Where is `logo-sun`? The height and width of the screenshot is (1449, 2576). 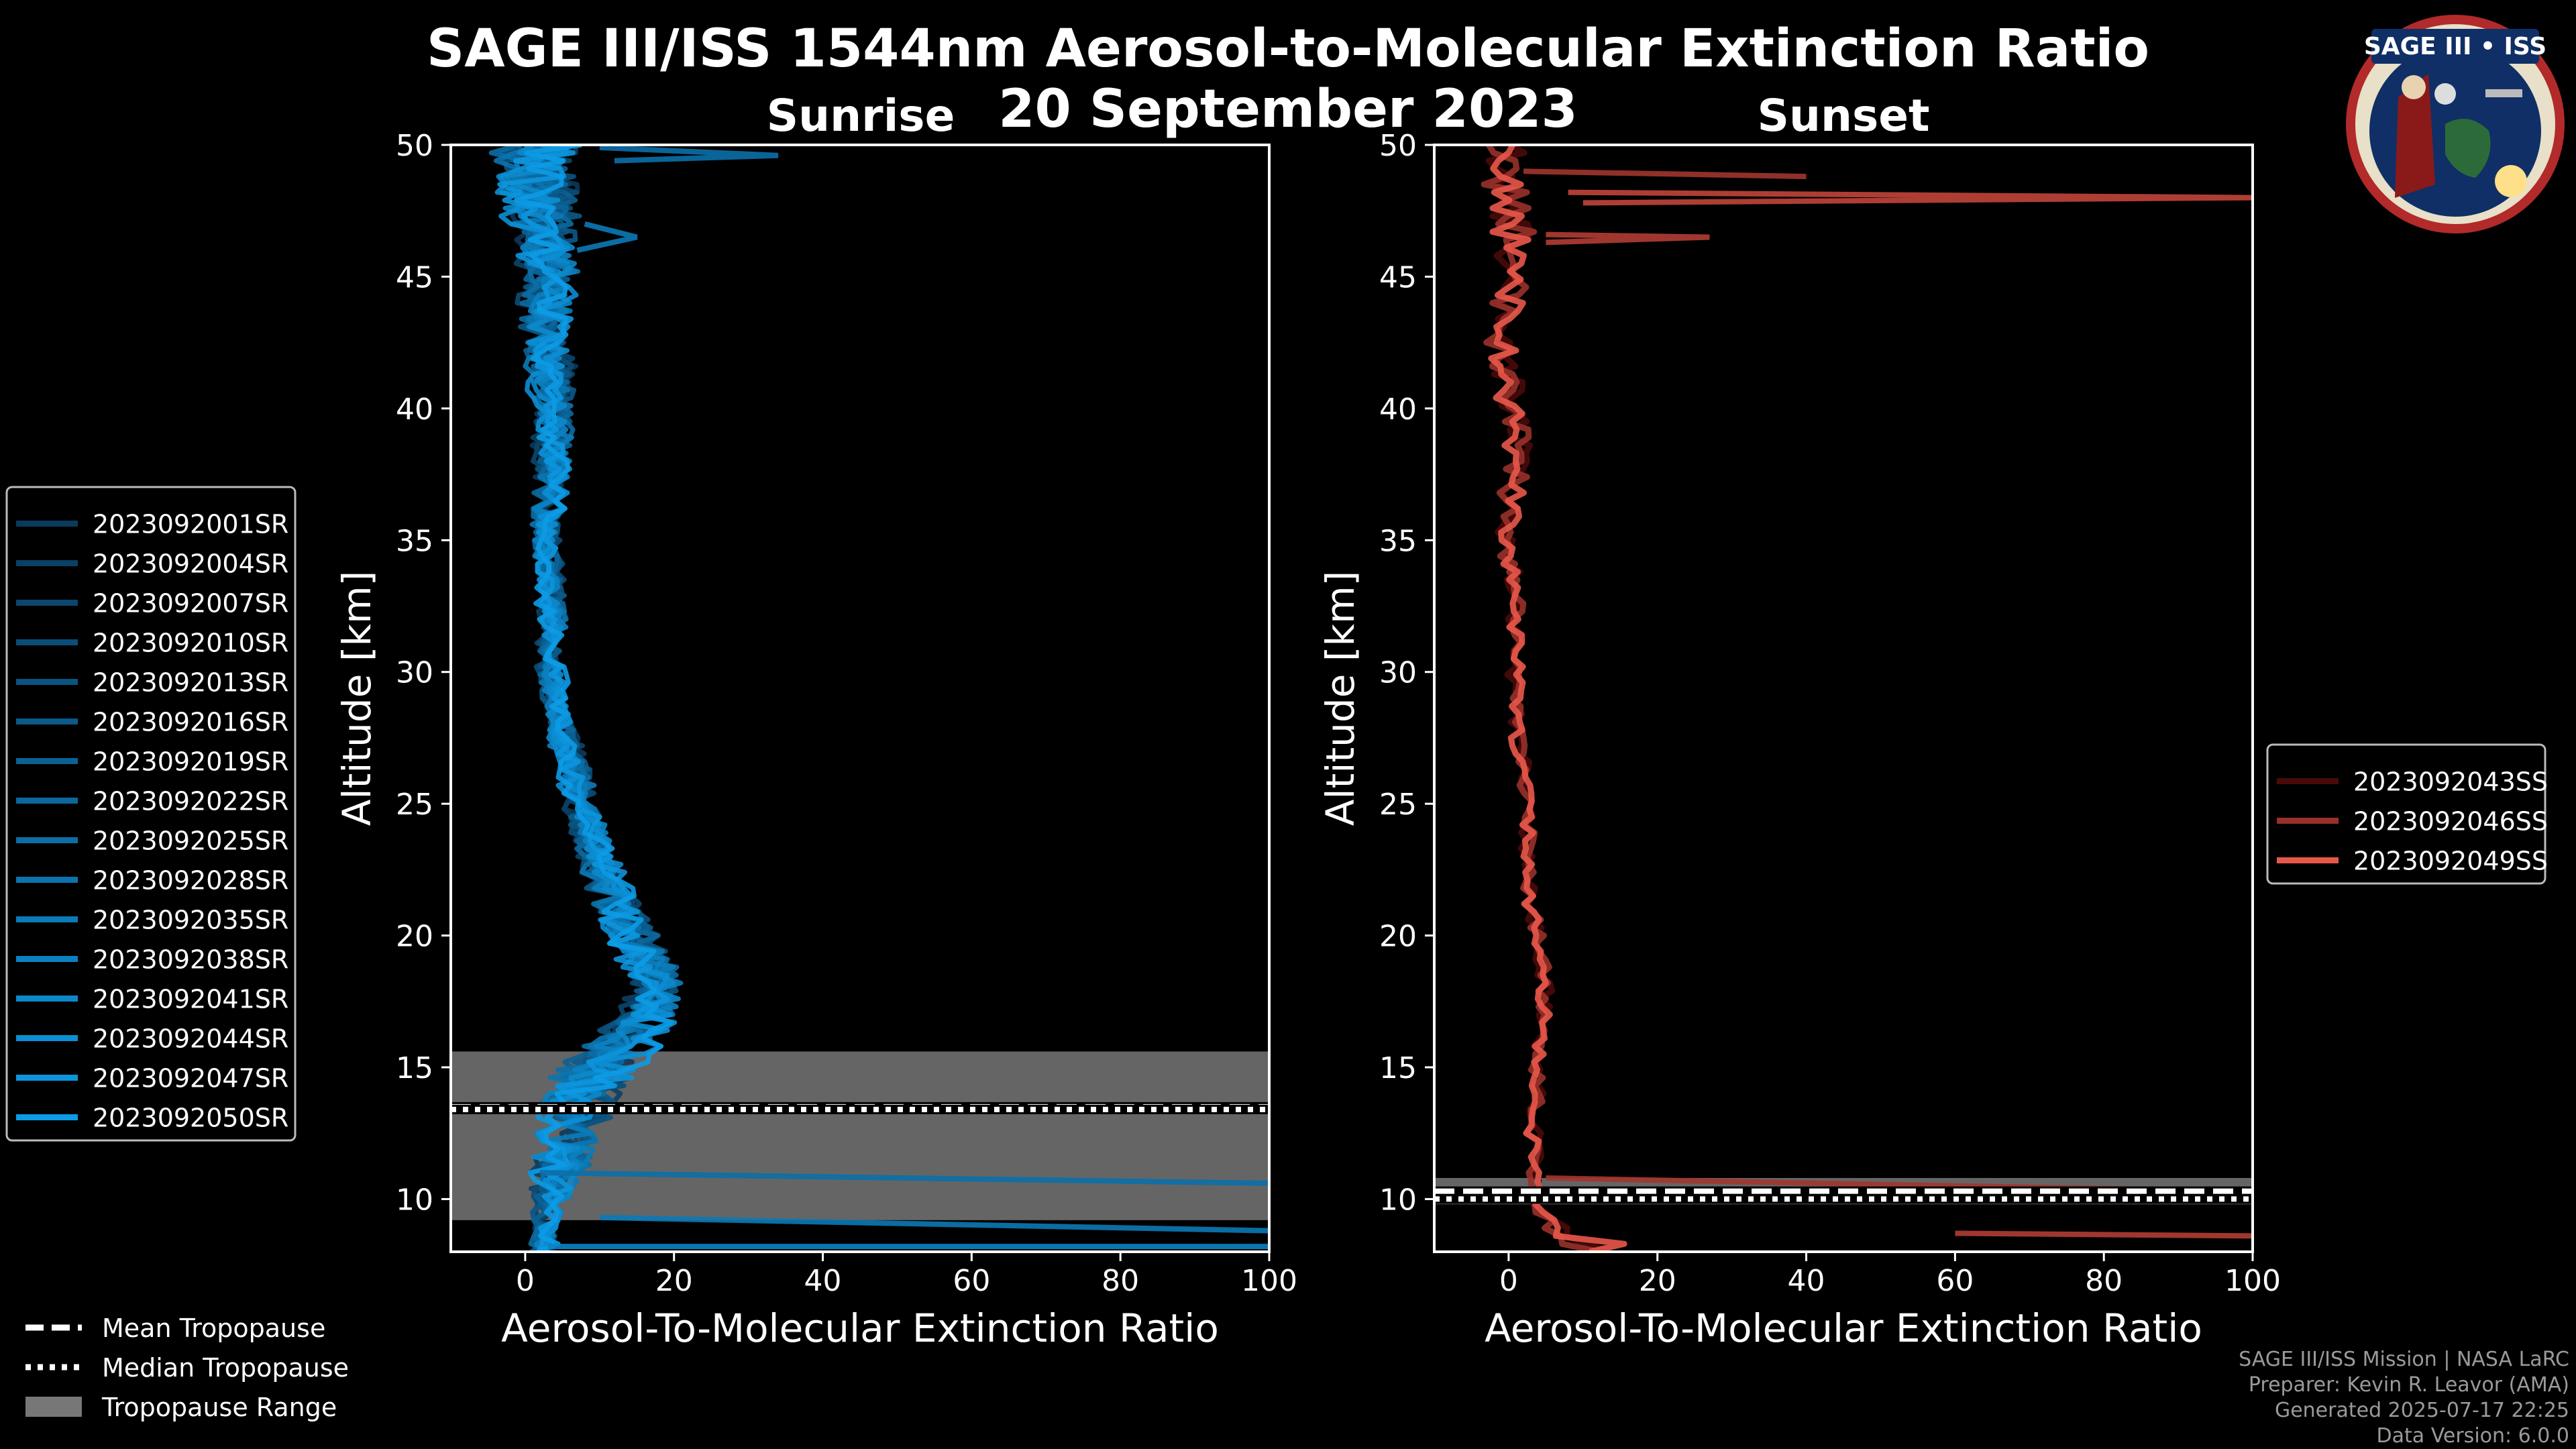 logo-sun is located at coordinates (2511, 181).